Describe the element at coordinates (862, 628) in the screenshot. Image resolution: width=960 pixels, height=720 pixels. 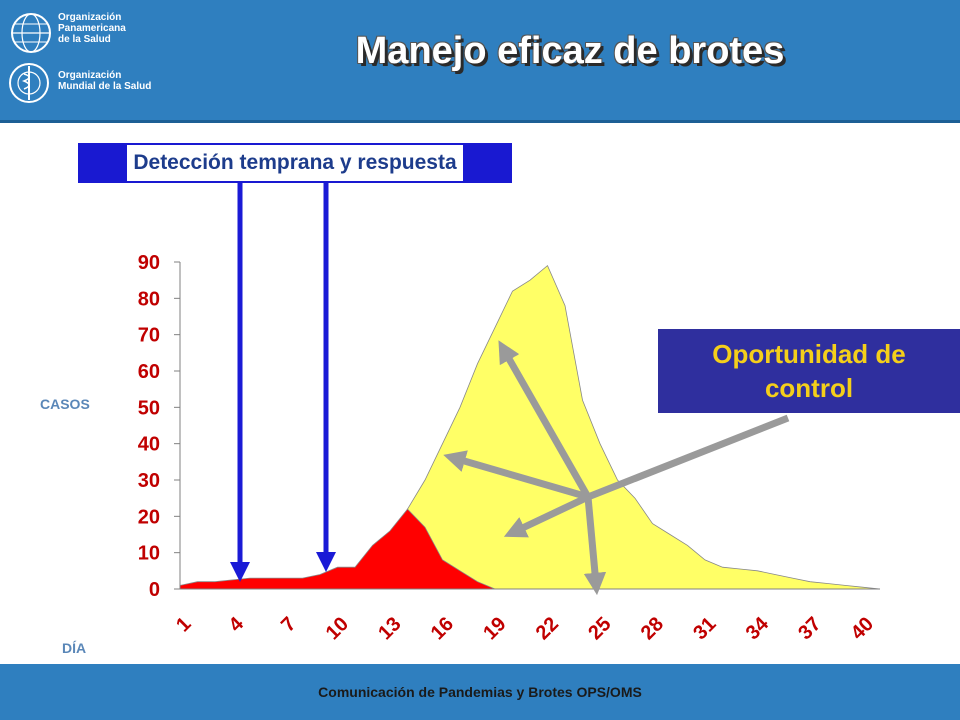
I see `x-tick-label: 40` at that location.